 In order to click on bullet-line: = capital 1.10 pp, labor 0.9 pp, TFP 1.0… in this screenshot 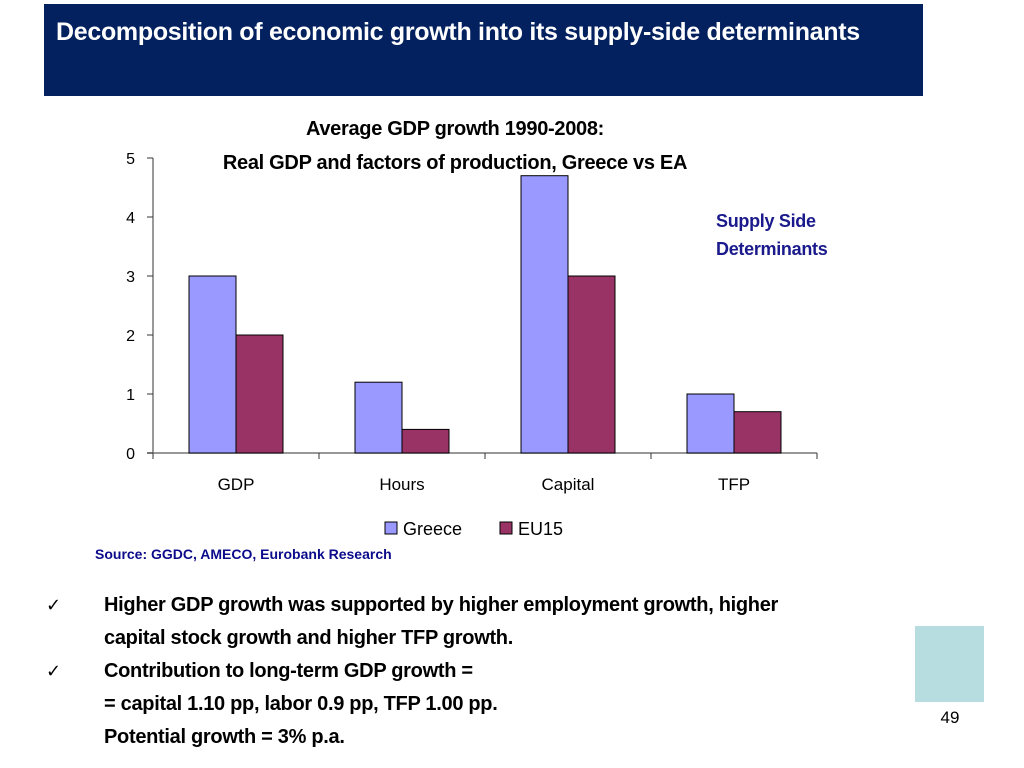, I will do `click(301, 704)`.